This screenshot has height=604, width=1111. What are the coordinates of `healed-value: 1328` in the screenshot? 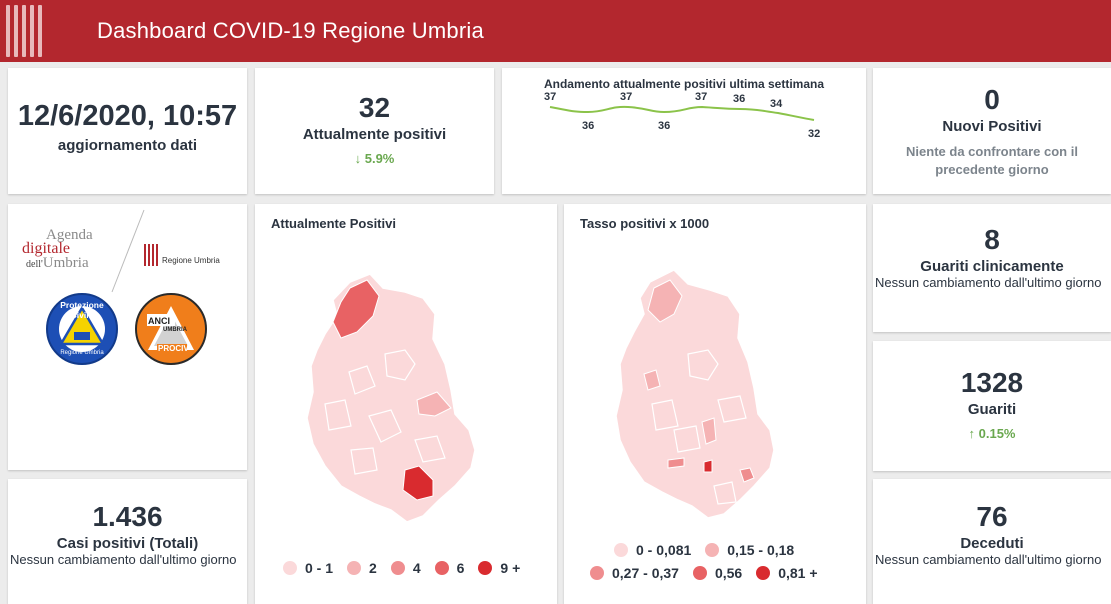 It's located at (992, 382).